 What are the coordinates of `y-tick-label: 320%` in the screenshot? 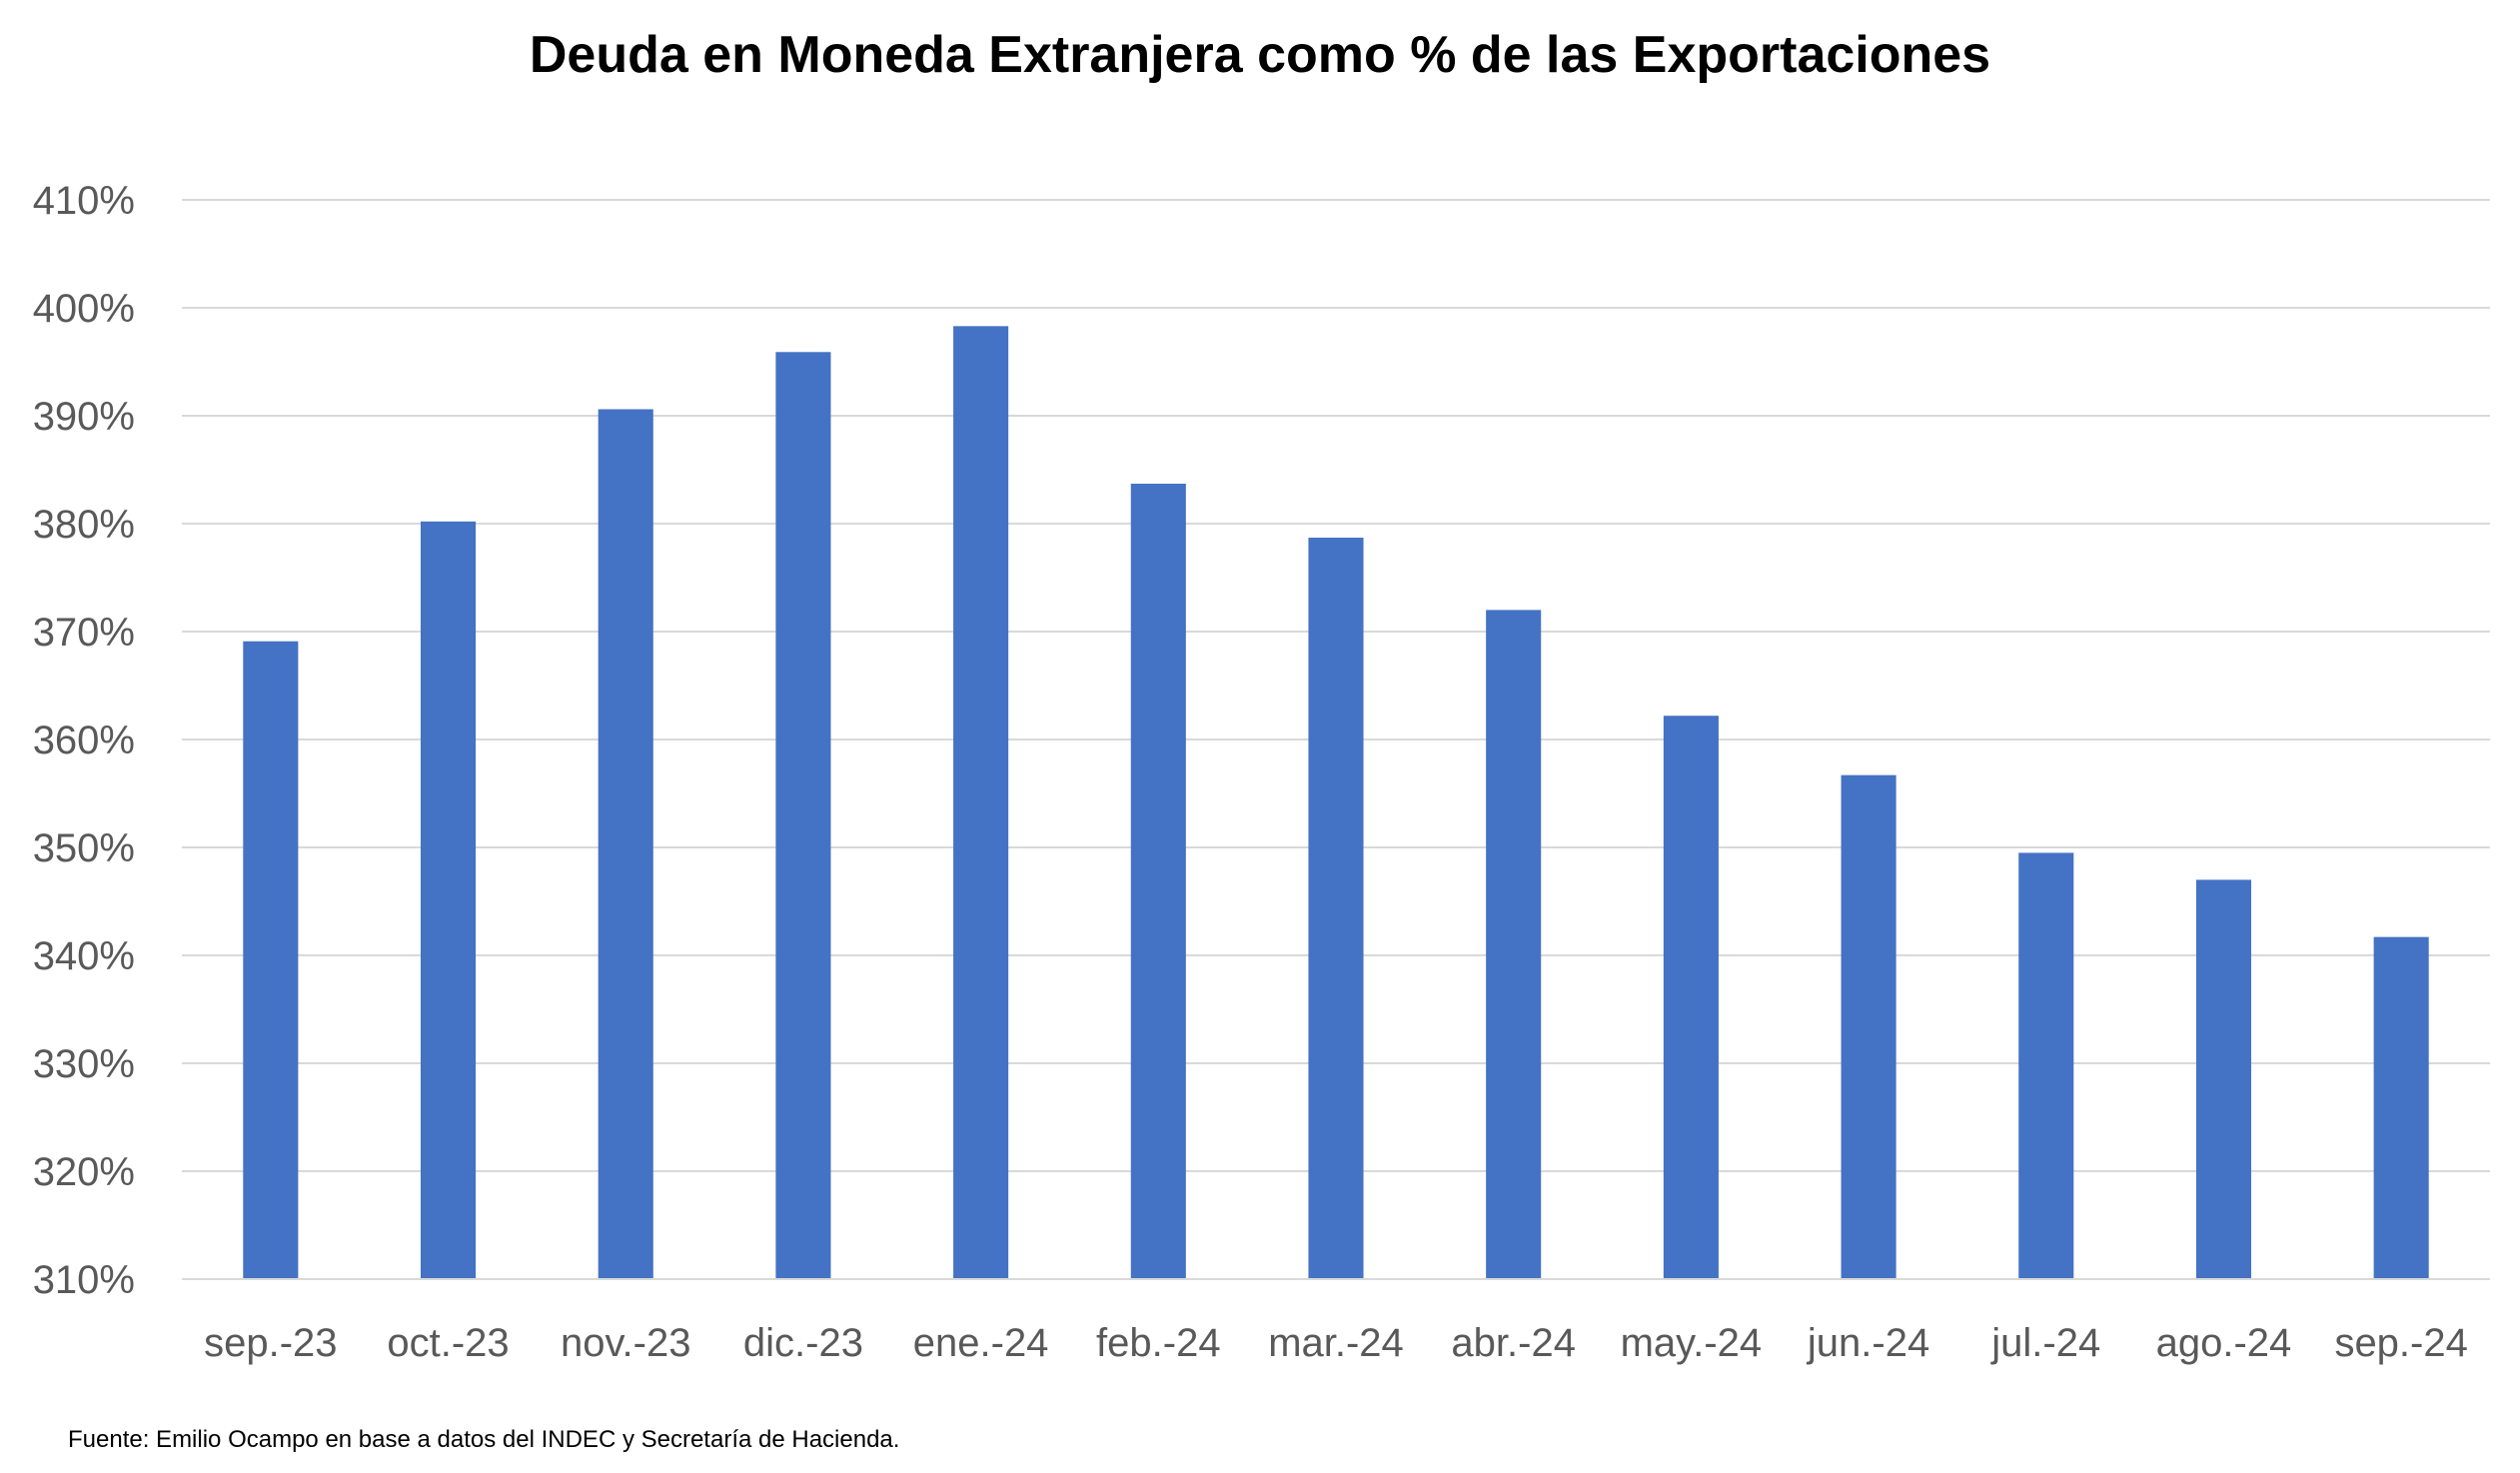 It's located at (84, 1172).